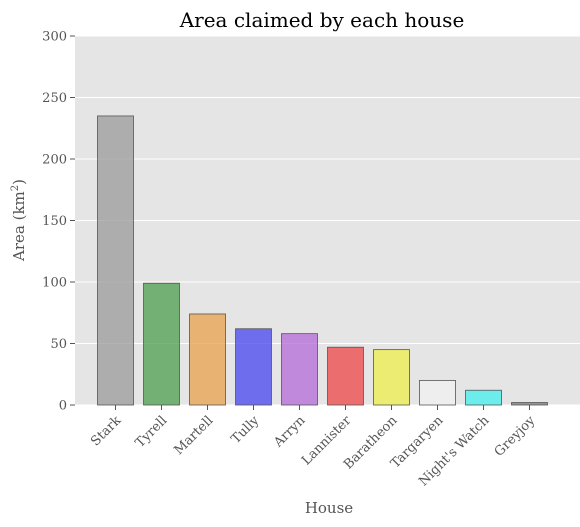 Image resolution: width=580 pixels, height=527 pixels. I want to click on bar-lannister, so click(345, 376).